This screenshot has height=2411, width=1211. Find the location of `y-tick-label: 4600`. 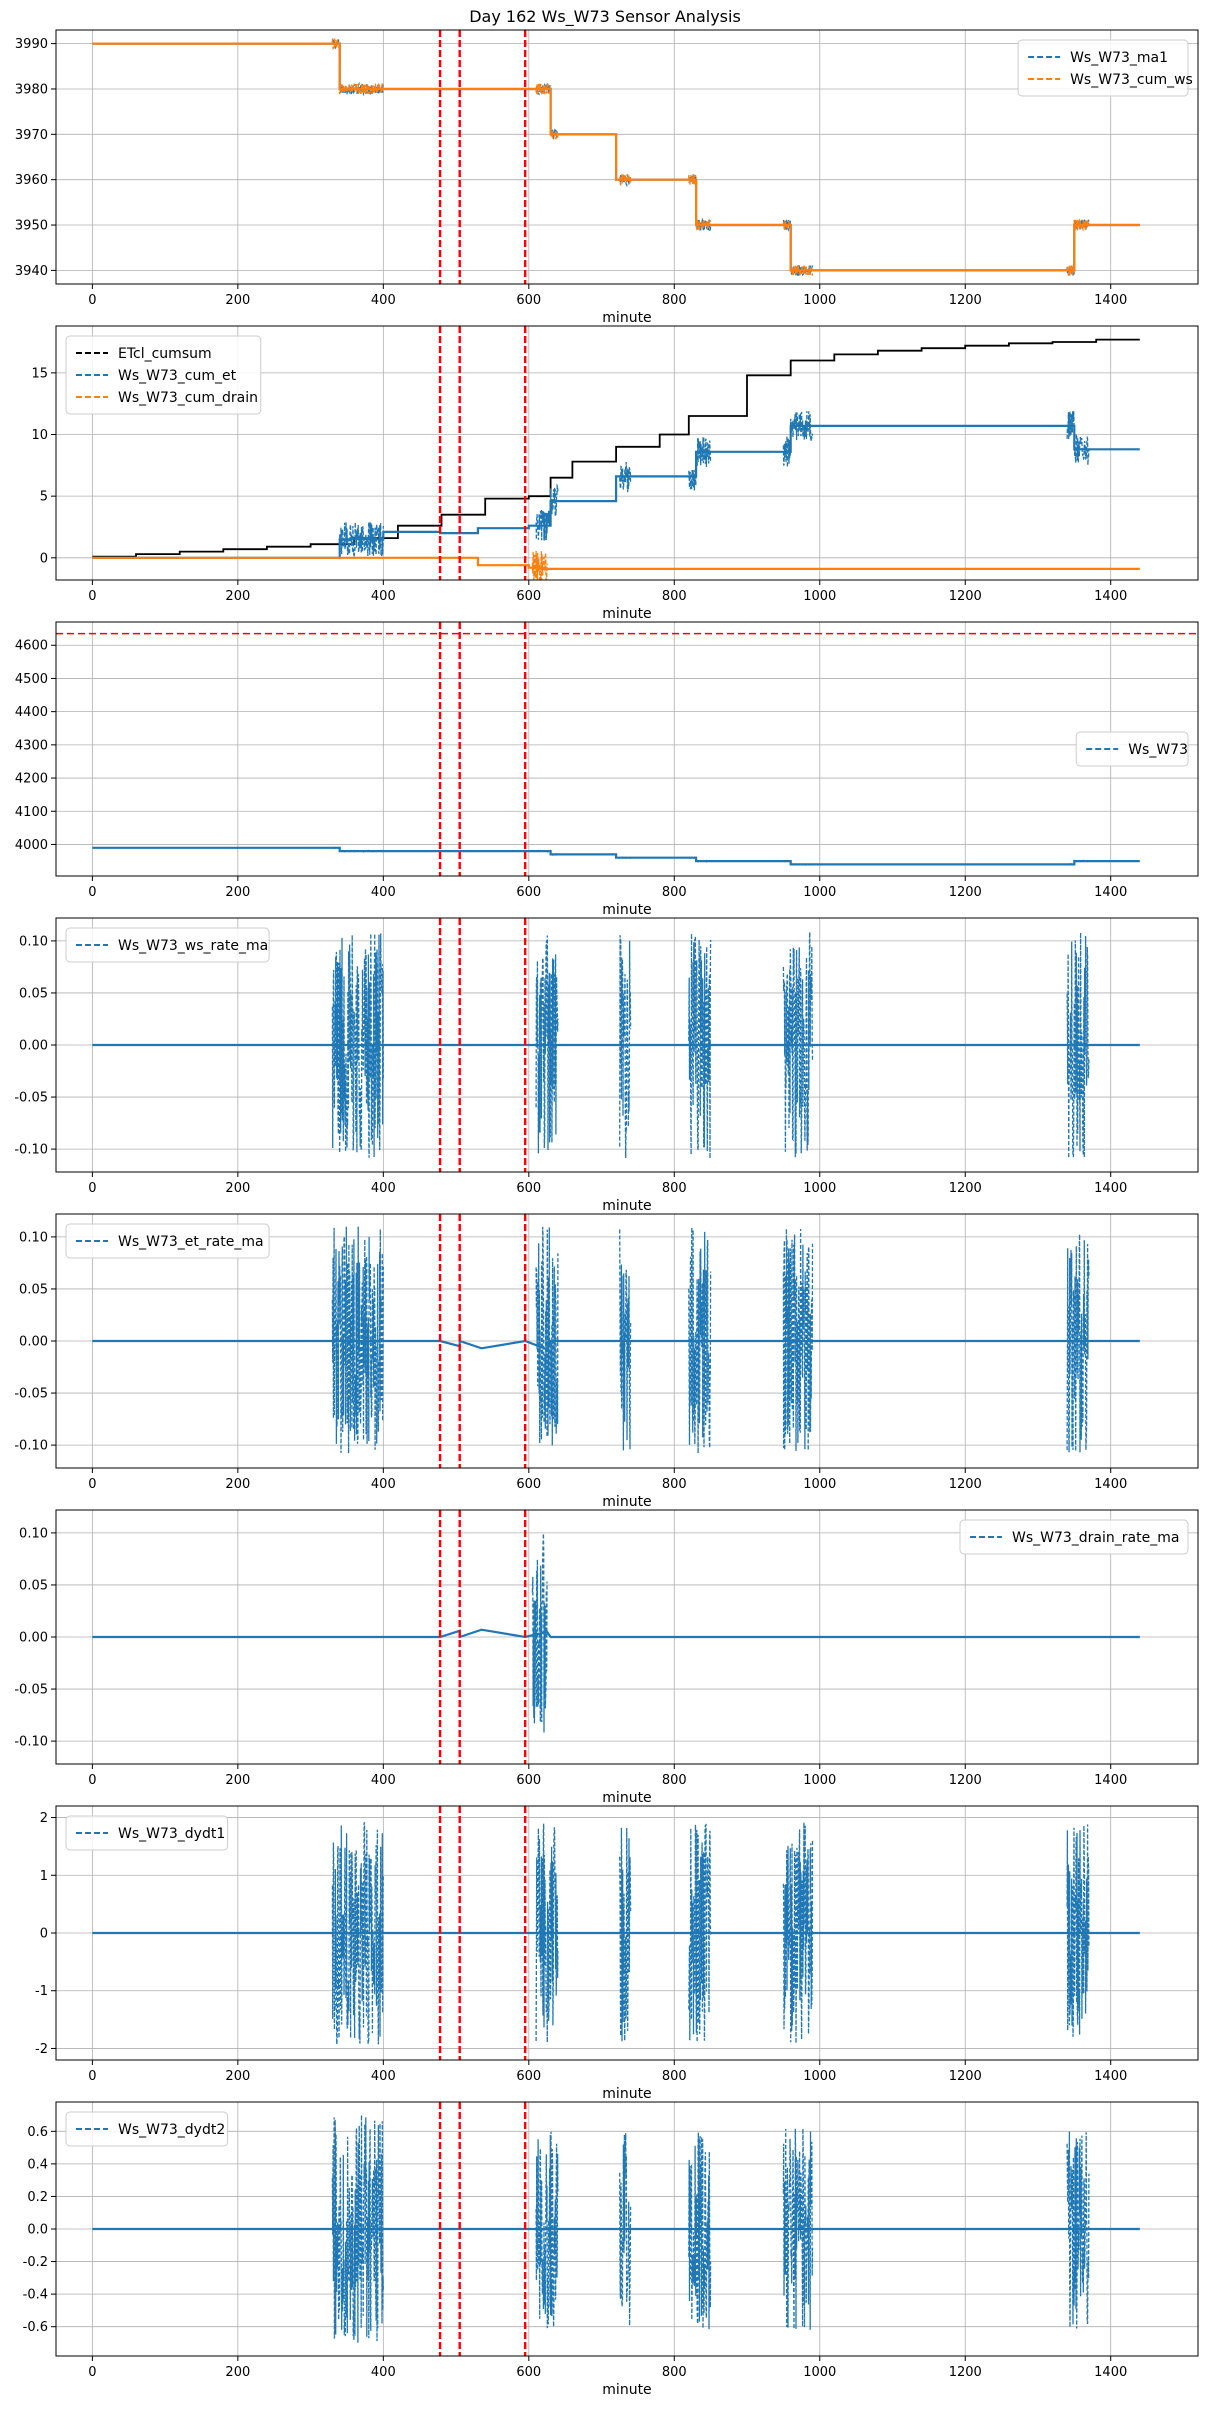

y-tick-label: 4600 is located at coordinates (31, 646).